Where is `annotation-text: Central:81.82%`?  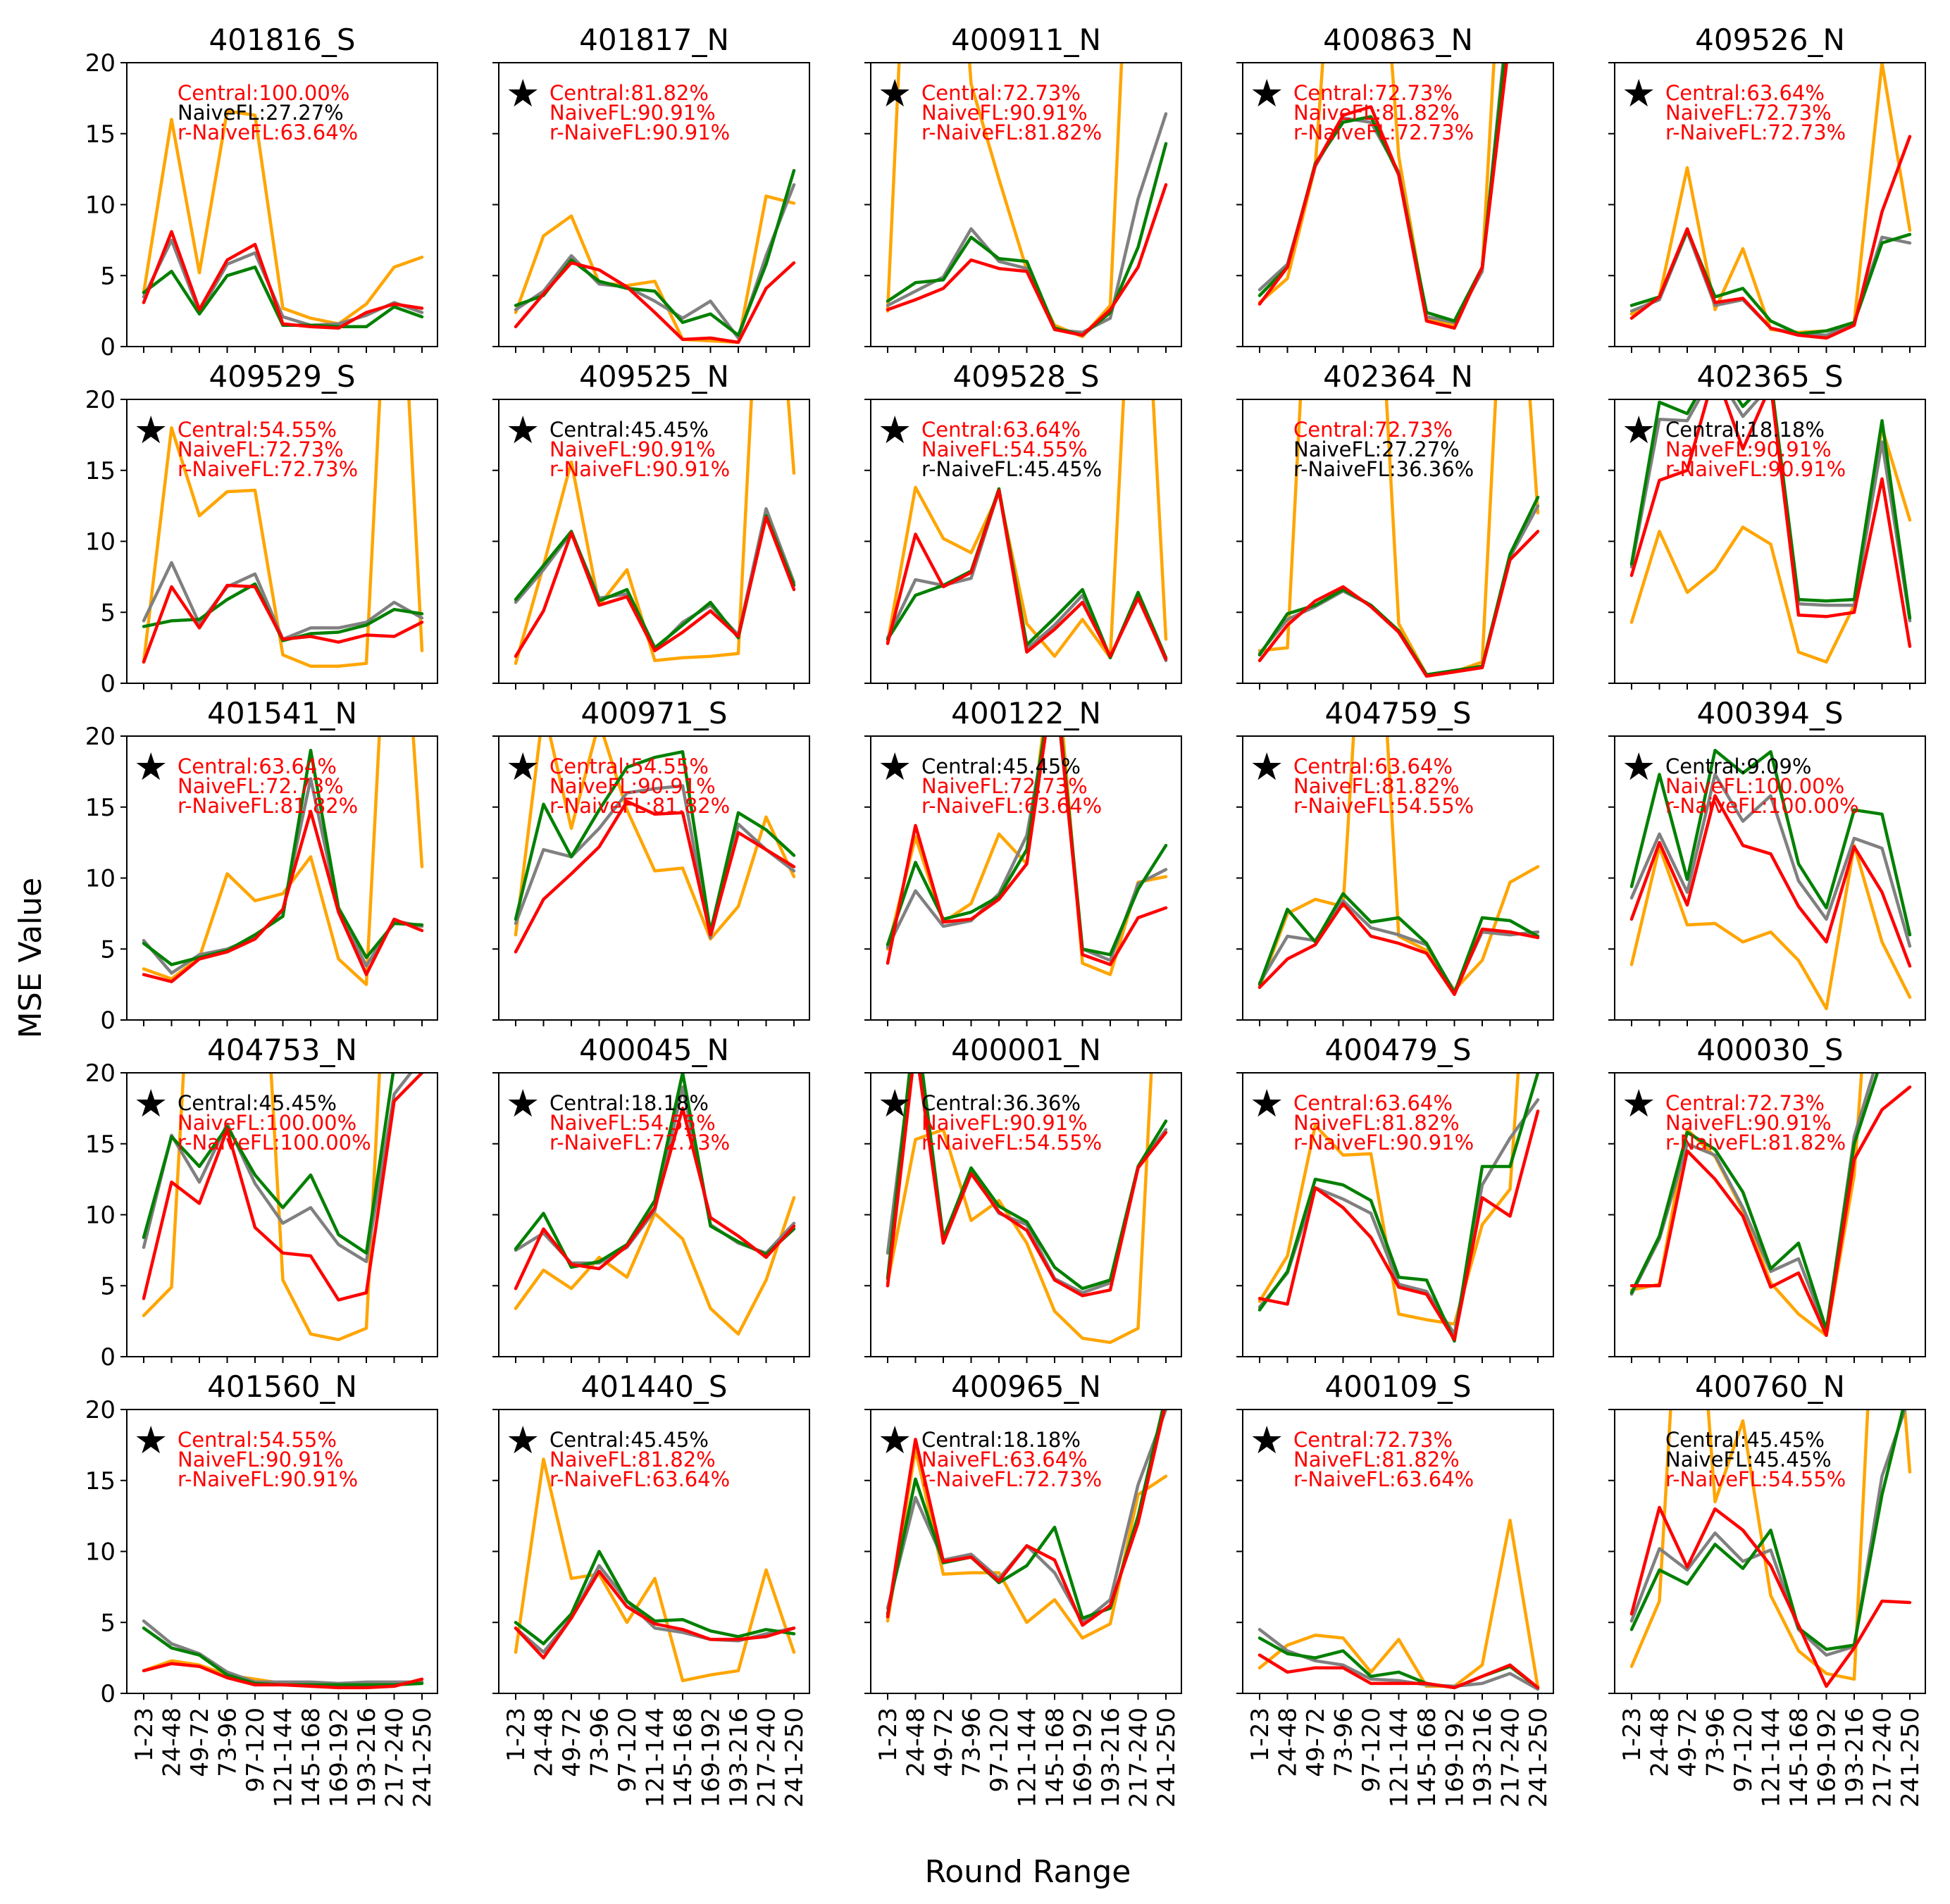
annotation-text: Central:81.82% is located at coordinates (629, 93).